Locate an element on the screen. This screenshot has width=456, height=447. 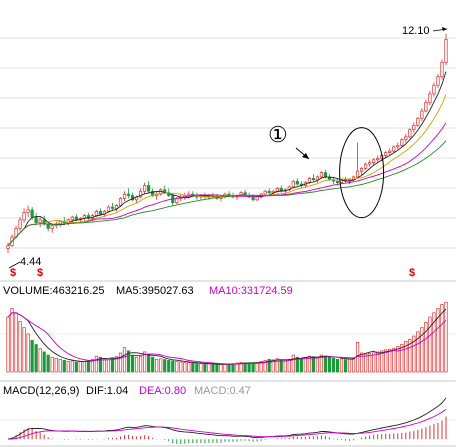
buy-signal-2: $ is located at coordinates (40, 273).